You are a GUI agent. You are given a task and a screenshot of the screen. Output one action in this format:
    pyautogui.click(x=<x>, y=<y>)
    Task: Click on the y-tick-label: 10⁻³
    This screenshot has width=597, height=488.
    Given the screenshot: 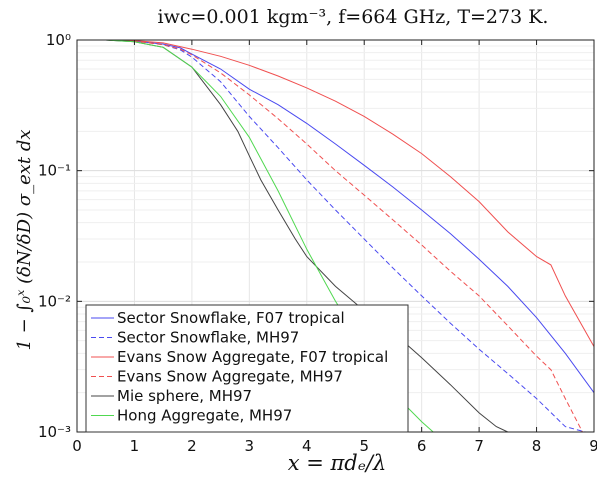 What is the action you would take?
    pyautogui.click(x=54, y=432)
    